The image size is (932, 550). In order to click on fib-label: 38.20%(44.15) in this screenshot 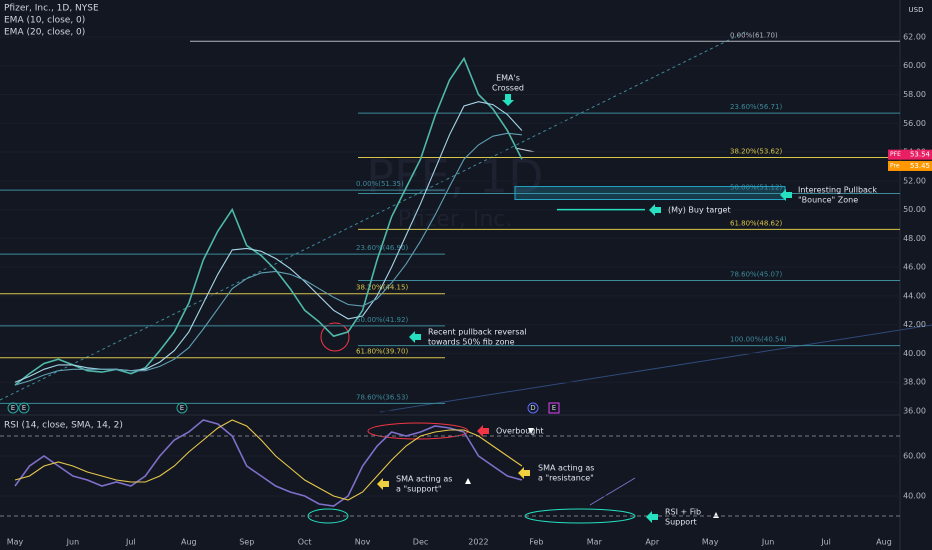, I will do `click(382, 288)`.